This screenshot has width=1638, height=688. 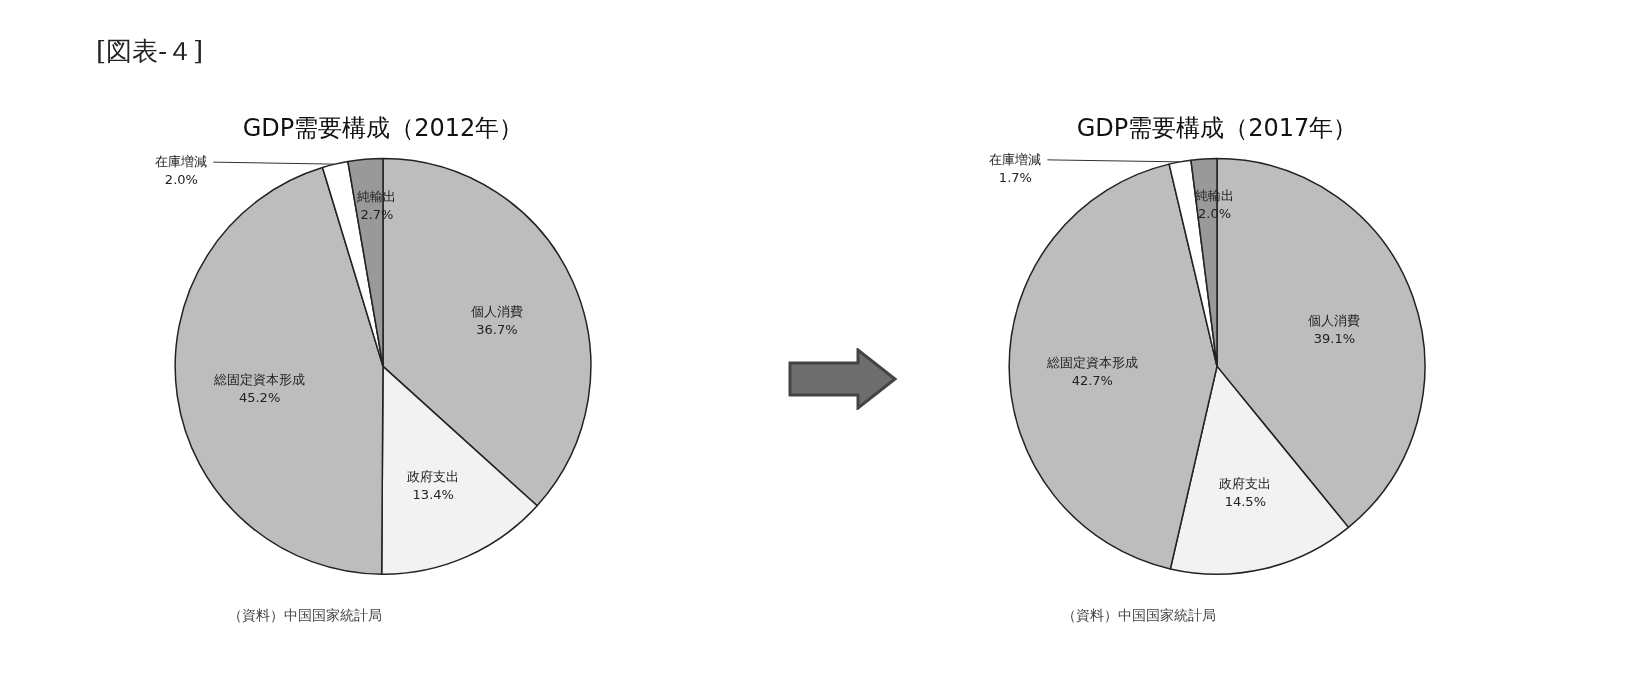 I want to click on data-label: 36.7%, so click(x=497, y=329).